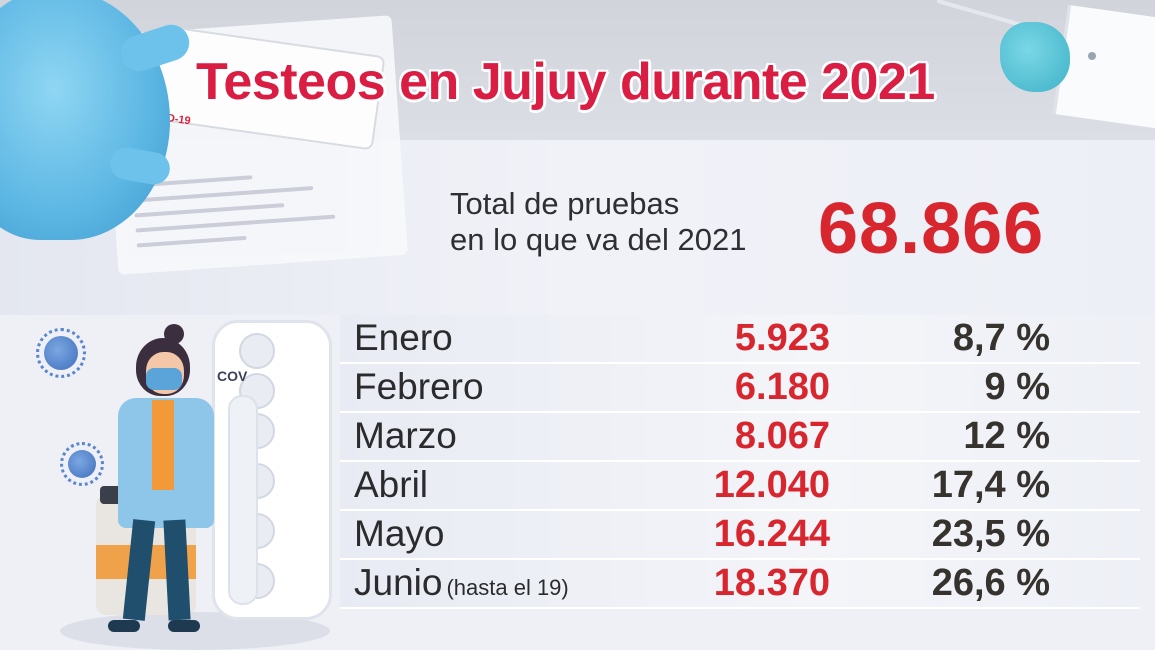 The image size is (1155, 650). I want to click on month-name: Junio, so click(398, 582).